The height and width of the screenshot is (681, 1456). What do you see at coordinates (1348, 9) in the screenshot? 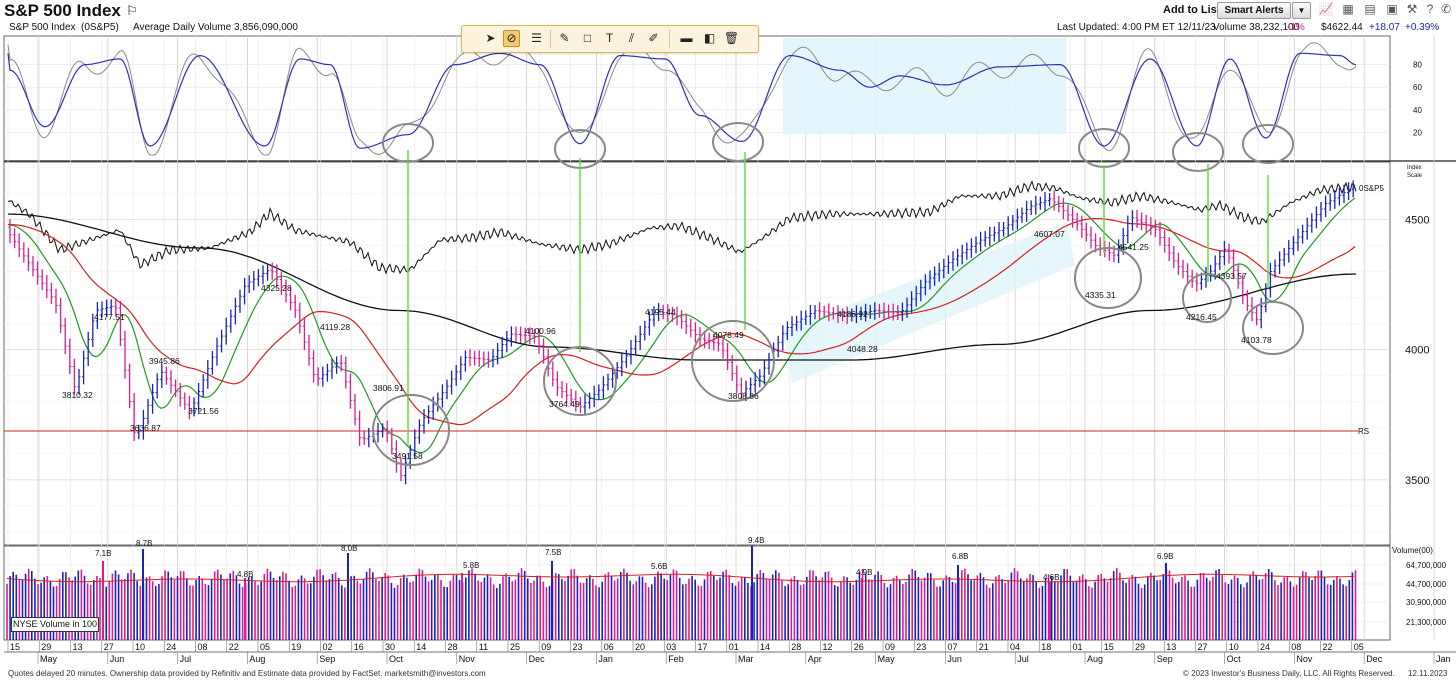
I see `grid-icon: ▦` at bounding box center [1348, 9].